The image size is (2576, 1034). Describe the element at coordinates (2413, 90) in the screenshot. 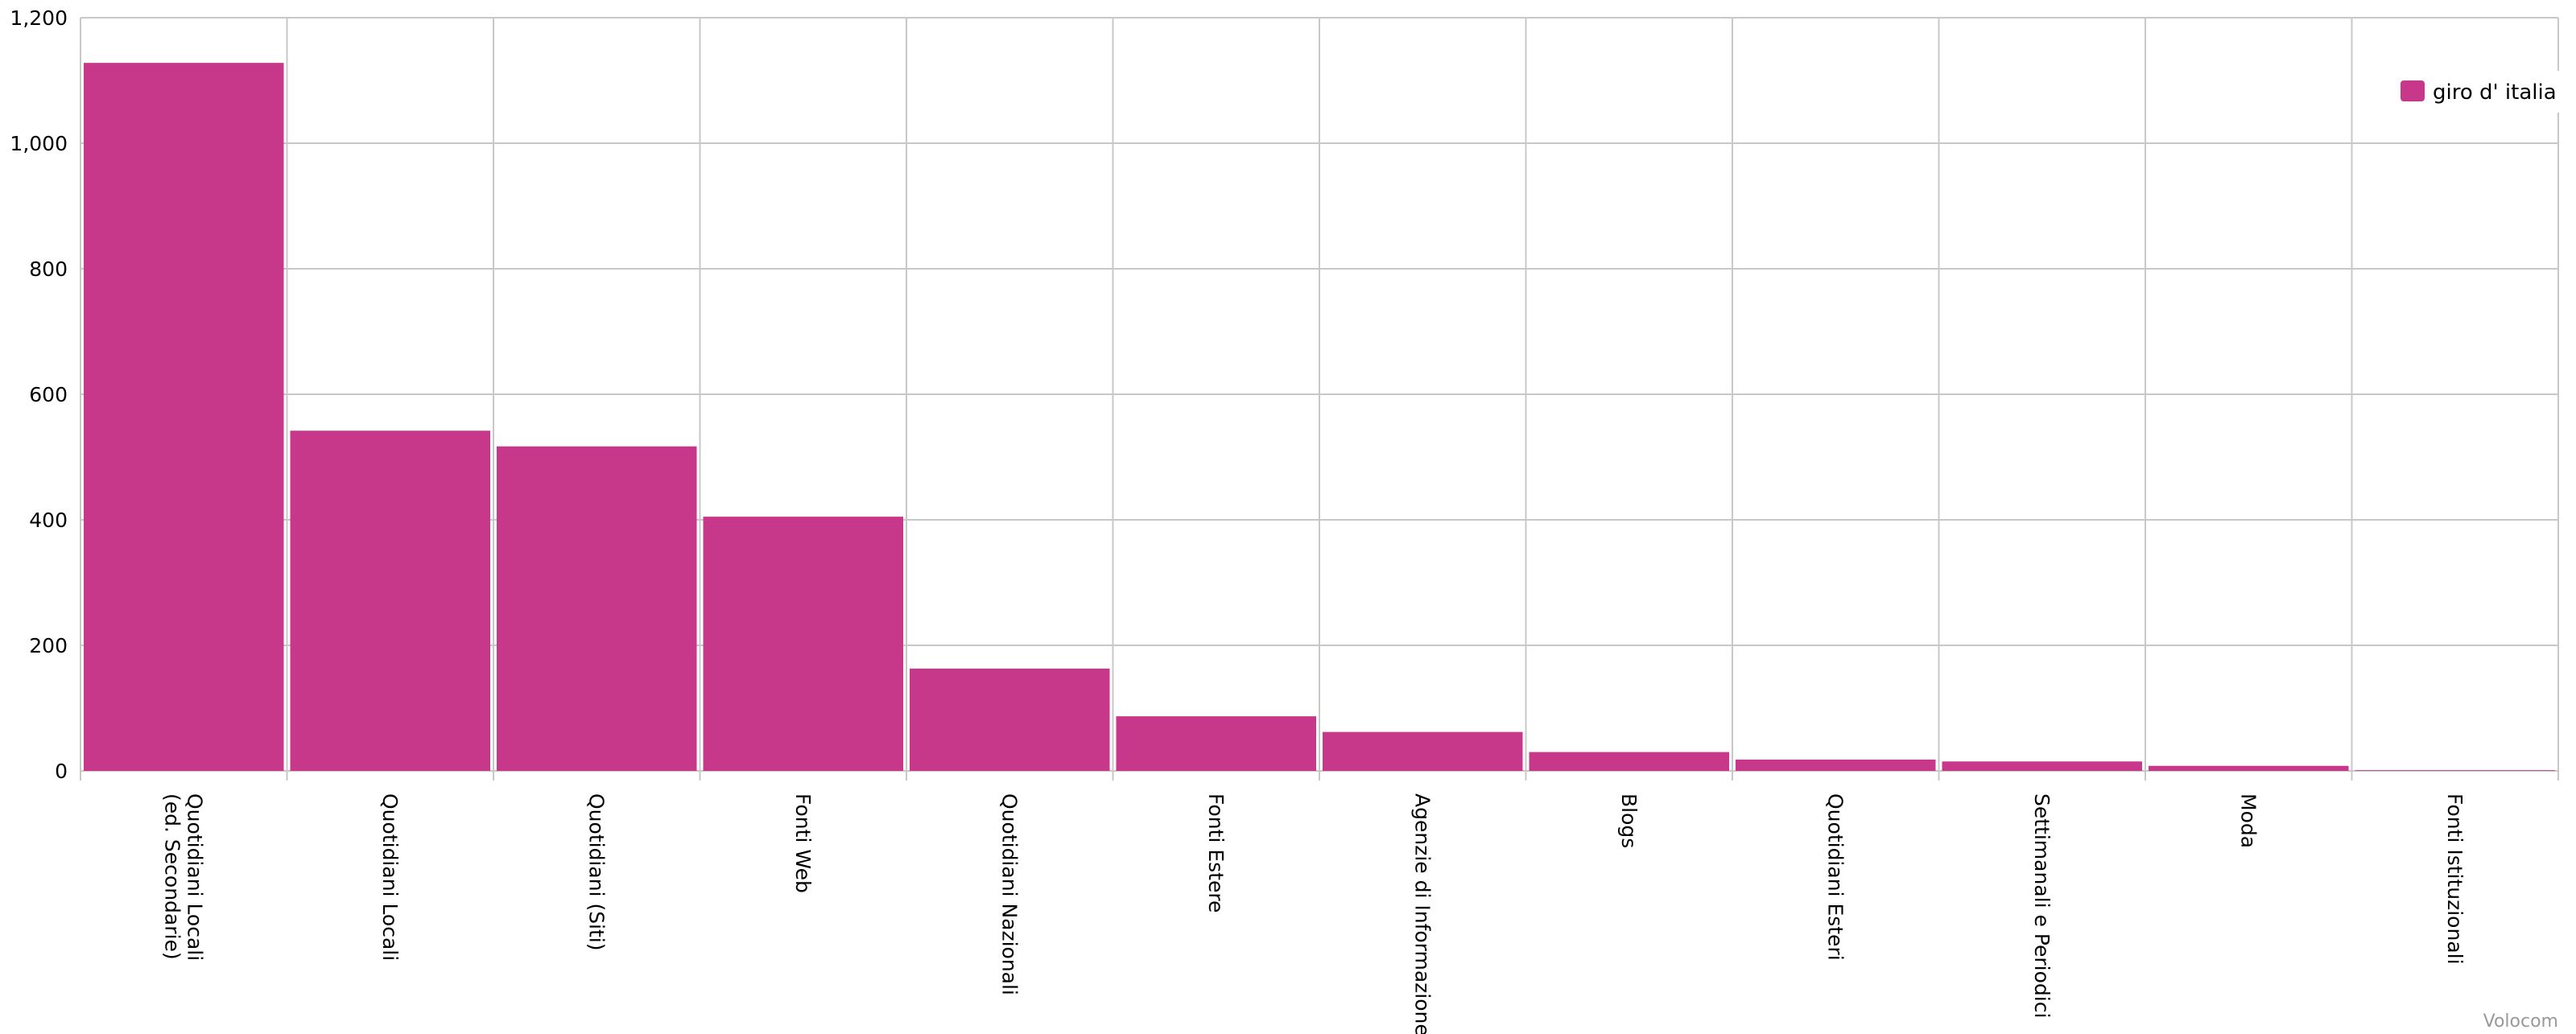

I see `legend-swatch` at that location.